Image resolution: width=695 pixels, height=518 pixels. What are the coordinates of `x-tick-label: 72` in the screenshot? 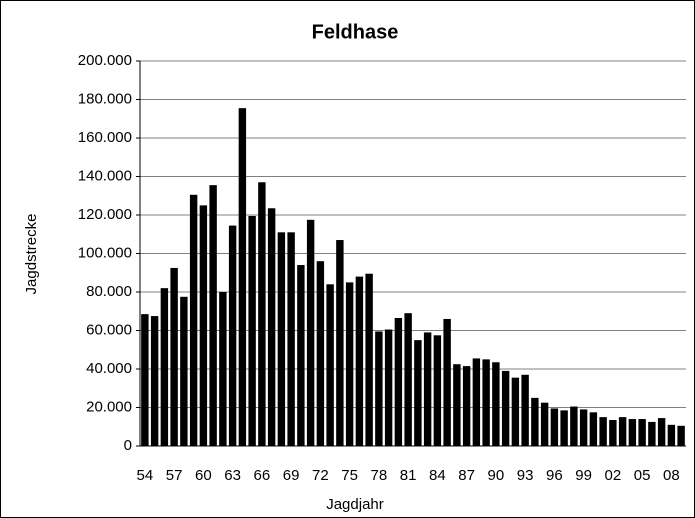 It's located at (320, 475).